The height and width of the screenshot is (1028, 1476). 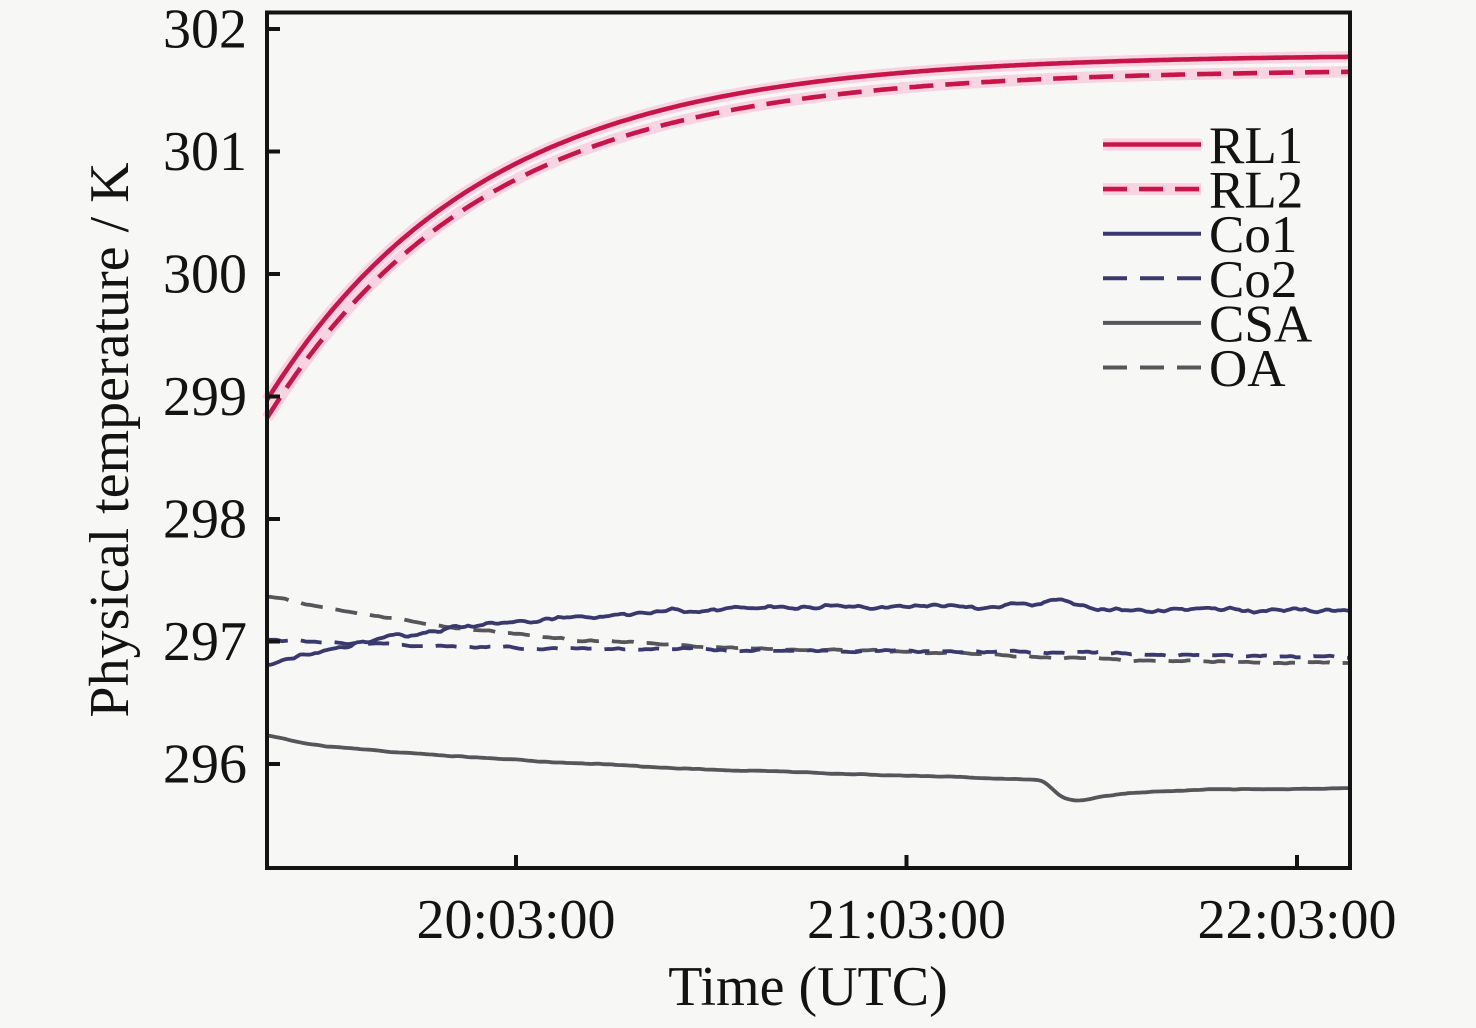 I want to click on svg-text: Time (UTC), so click(x=808, y=987).